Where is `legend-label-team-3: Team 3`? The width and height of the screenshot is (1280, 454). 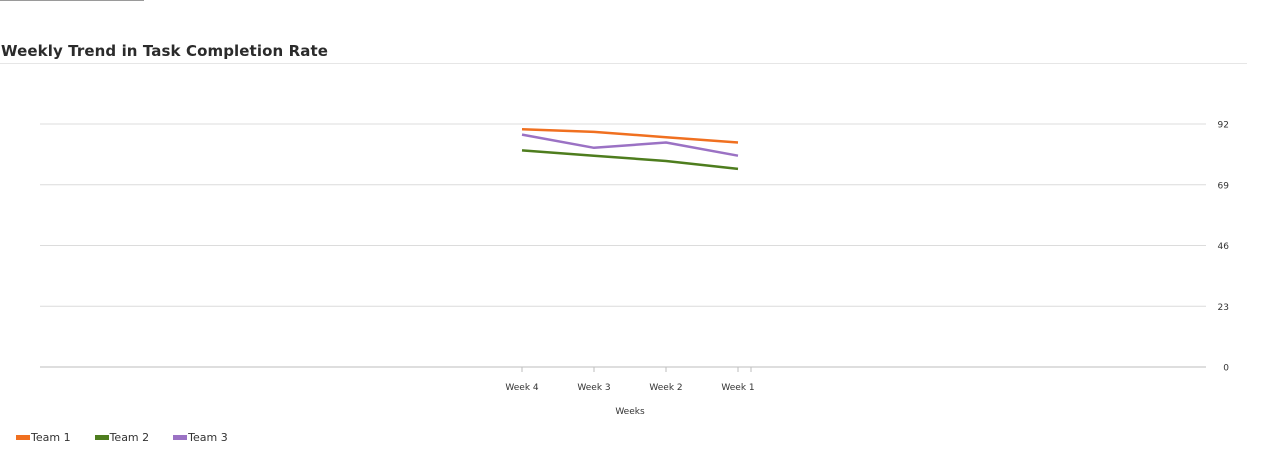 legend-label-team-3: Team 3 is located at coordinates (208, 437).